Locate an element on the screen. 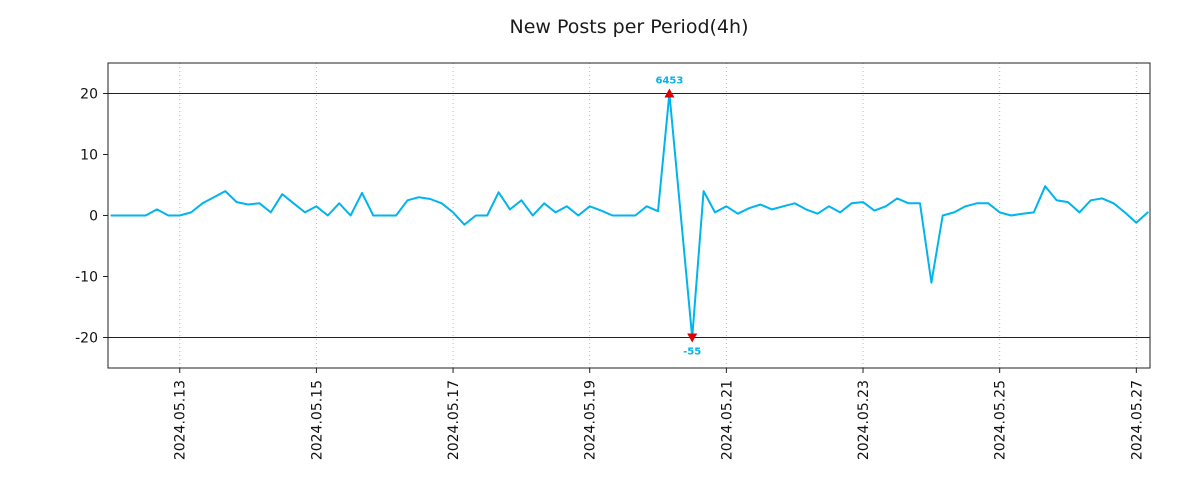 The height and width of the screenshot is (500, 1200). x-tick-label: 2024.05.27 is located at coordinates (1137, 420).